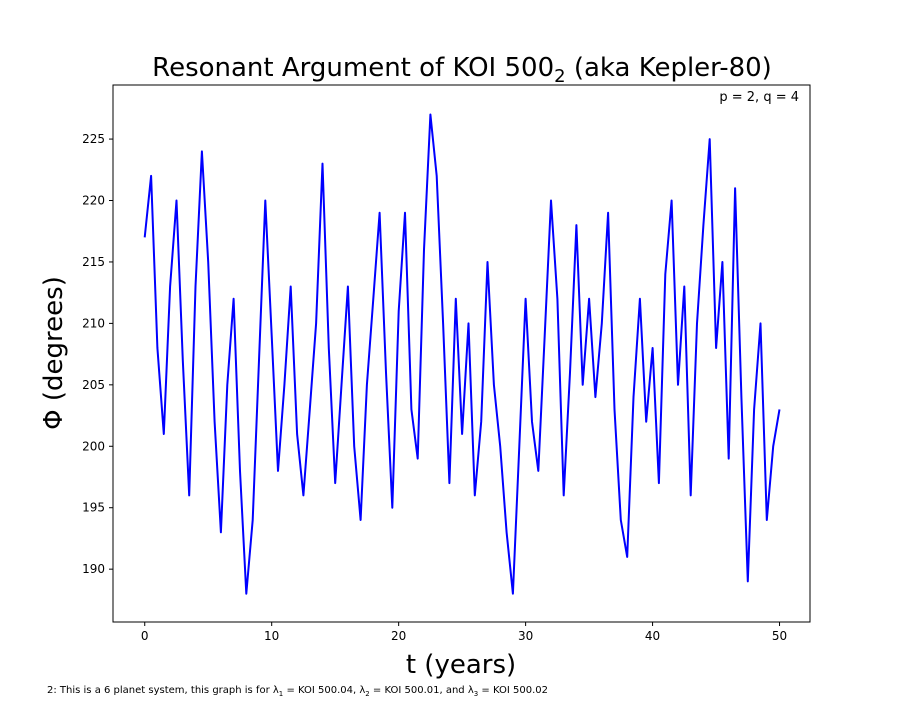 This screenshot has height=704, width=900. Describe the element at coordinates (559, 76) in the screenshot. I see `title-subscript: 2` at that location.